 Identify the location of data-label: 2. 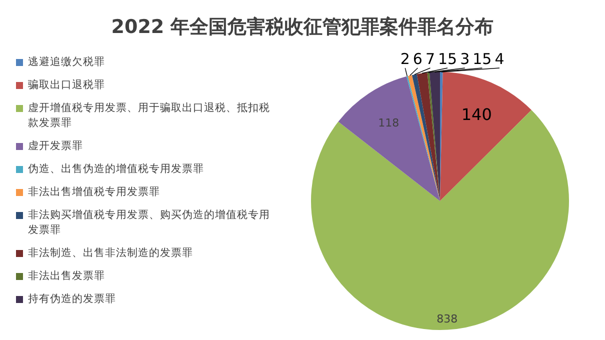
(405, 59).